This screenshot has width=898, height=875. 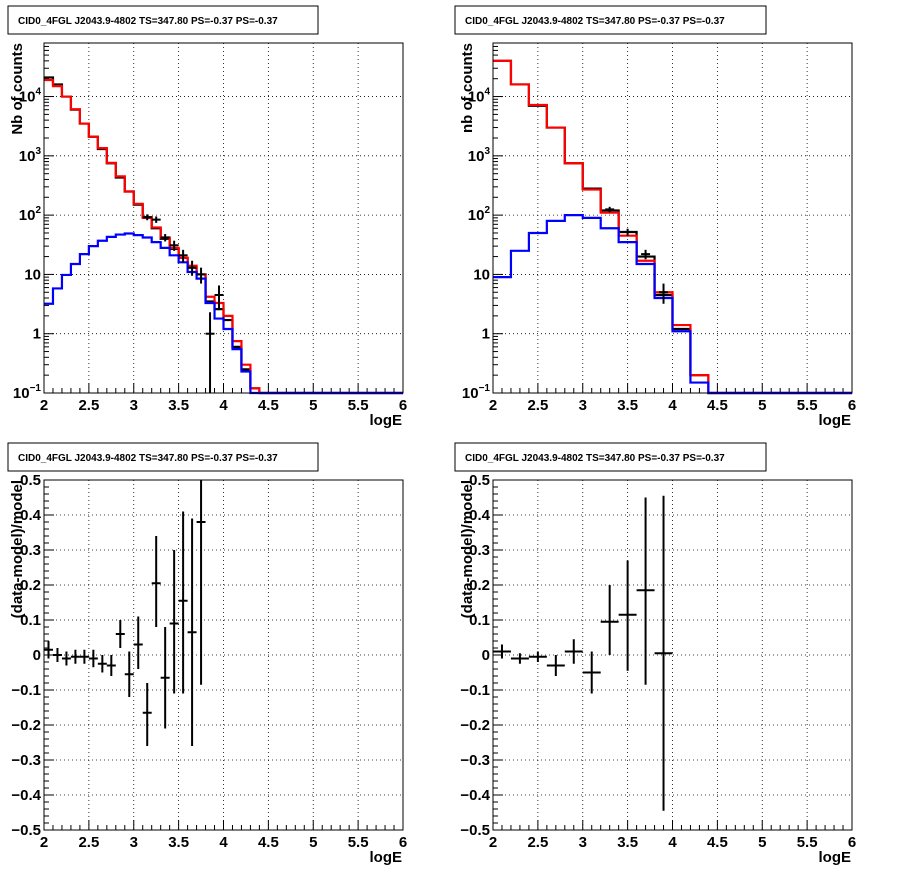 What do you see at coordinates (479, 96) in the screenshot?
I see `y-tick-label: 10⁴` at bounding box center [479, 96].